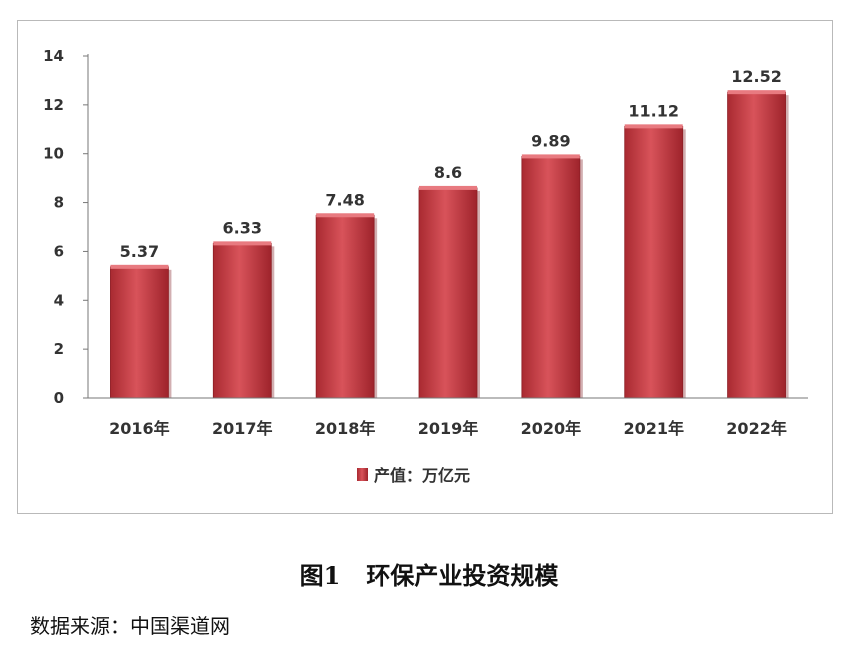  What do you see at coordinates (59, 203) in the screenshot?
I see `y-tick-label: 8` at bounding box center [59, 203].